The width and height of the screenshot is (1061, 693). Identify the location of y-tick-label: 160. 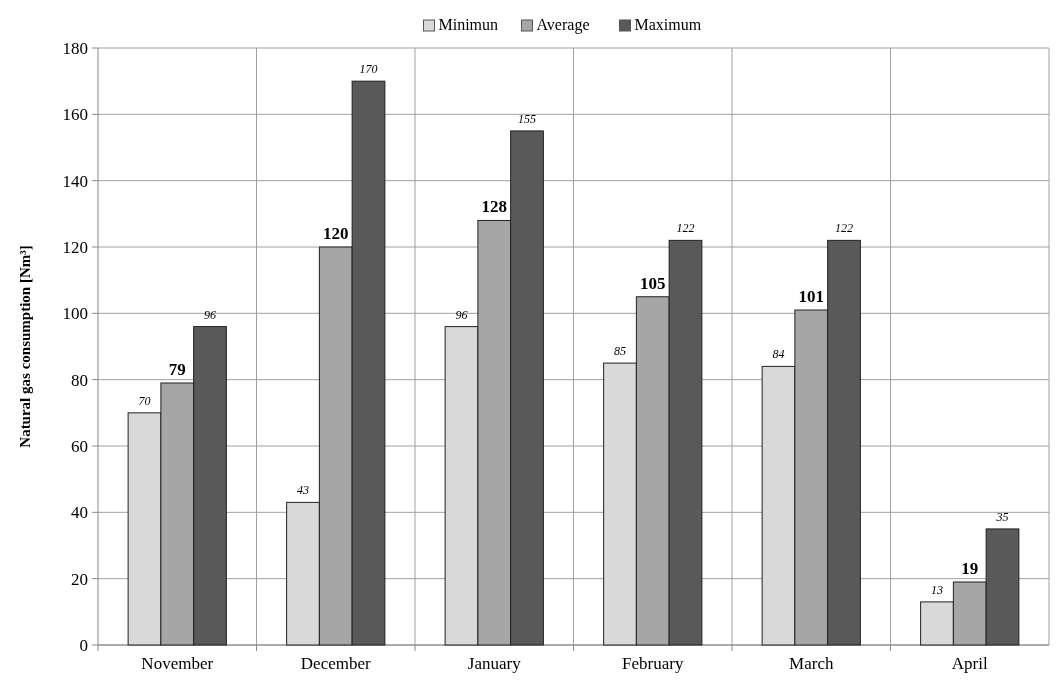
(75, 115).